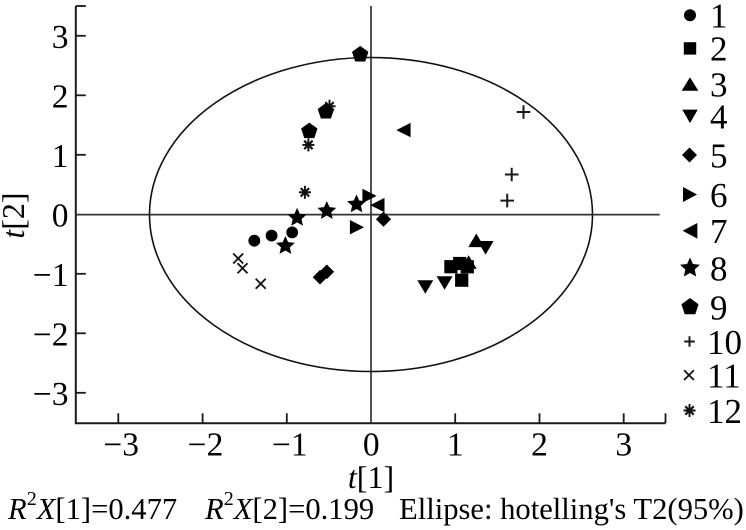 The width and height of the screenshot is (746, 530). I want to click on svg-text: t[1], so click(371, 477).